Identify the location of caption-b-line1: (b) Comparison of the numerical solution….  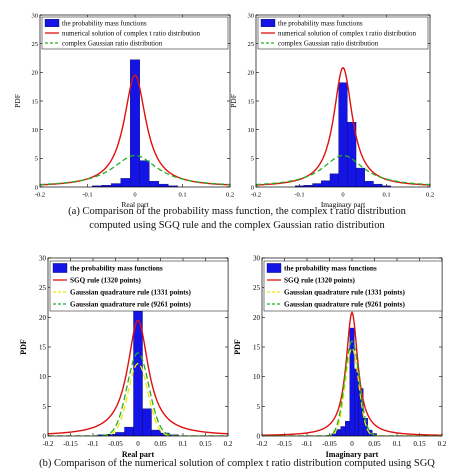
(237, 463).